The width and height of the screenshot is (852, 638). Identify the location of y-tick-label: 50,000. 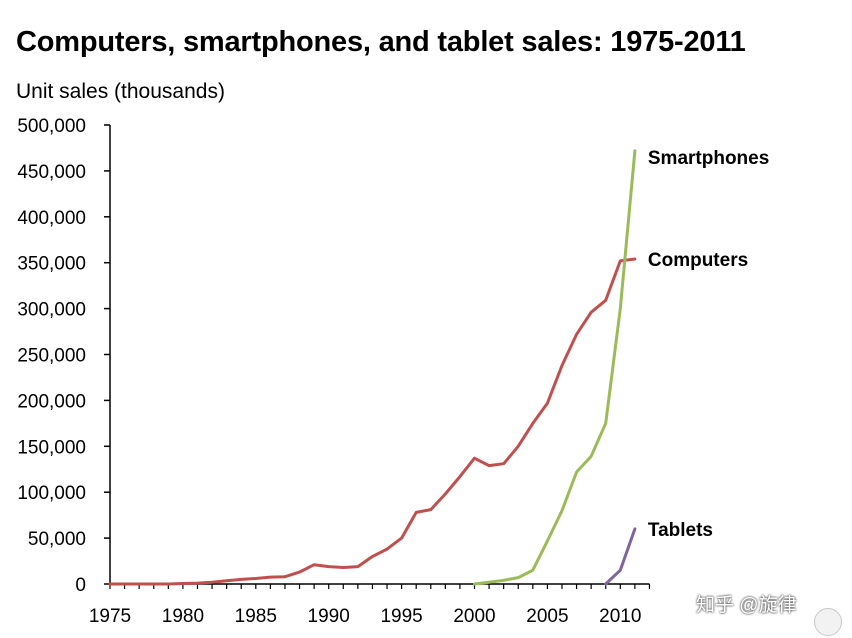
(57, 539).